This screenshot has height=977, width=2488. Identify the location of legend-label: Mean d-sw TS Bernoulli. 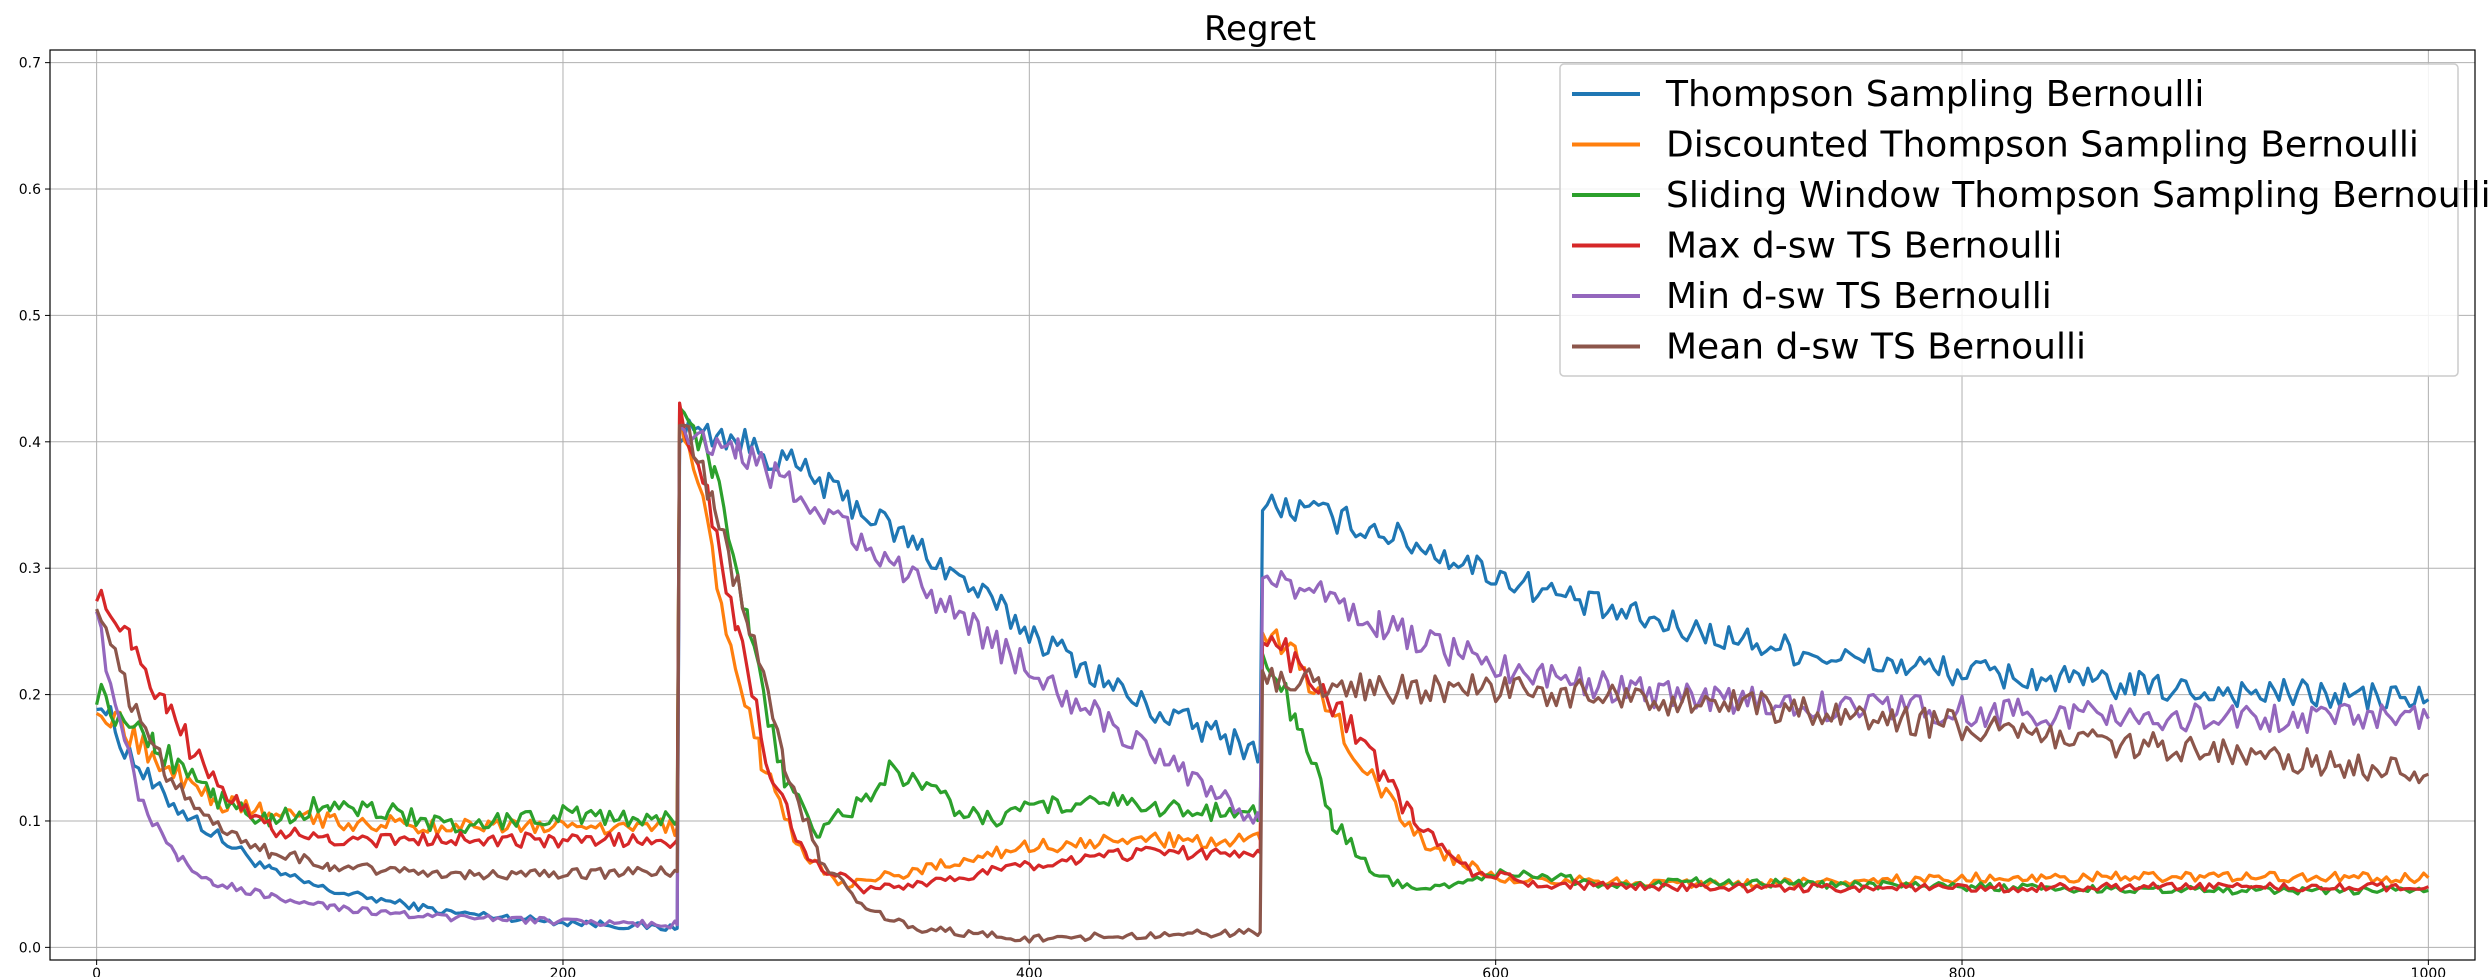
(1876, 347).